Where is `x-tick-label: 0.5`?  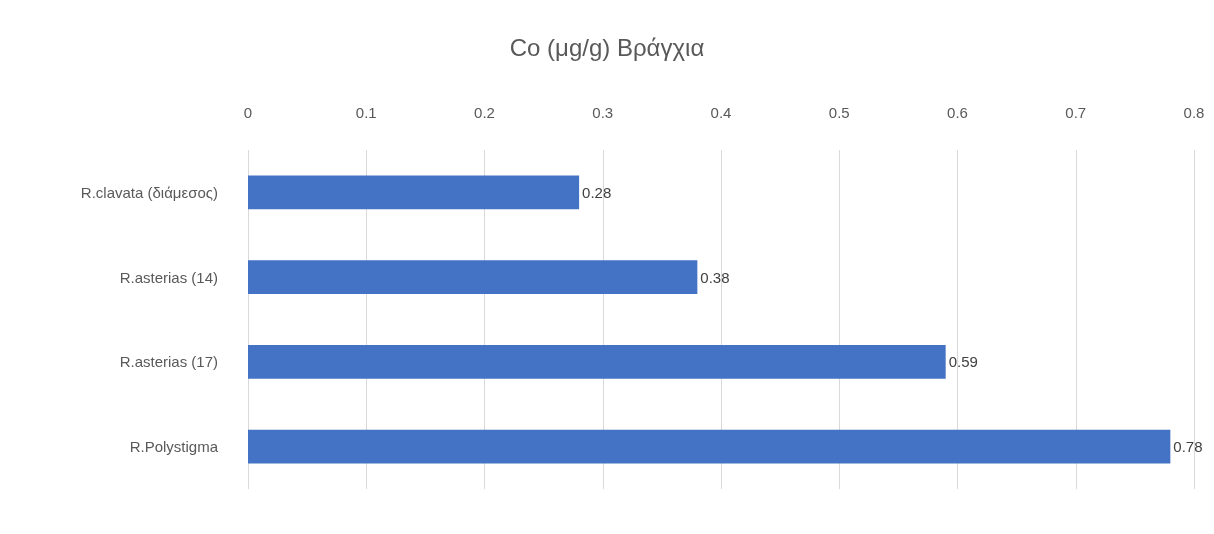 x-tick-label: 0.5 is located at coordinates (839, 112).